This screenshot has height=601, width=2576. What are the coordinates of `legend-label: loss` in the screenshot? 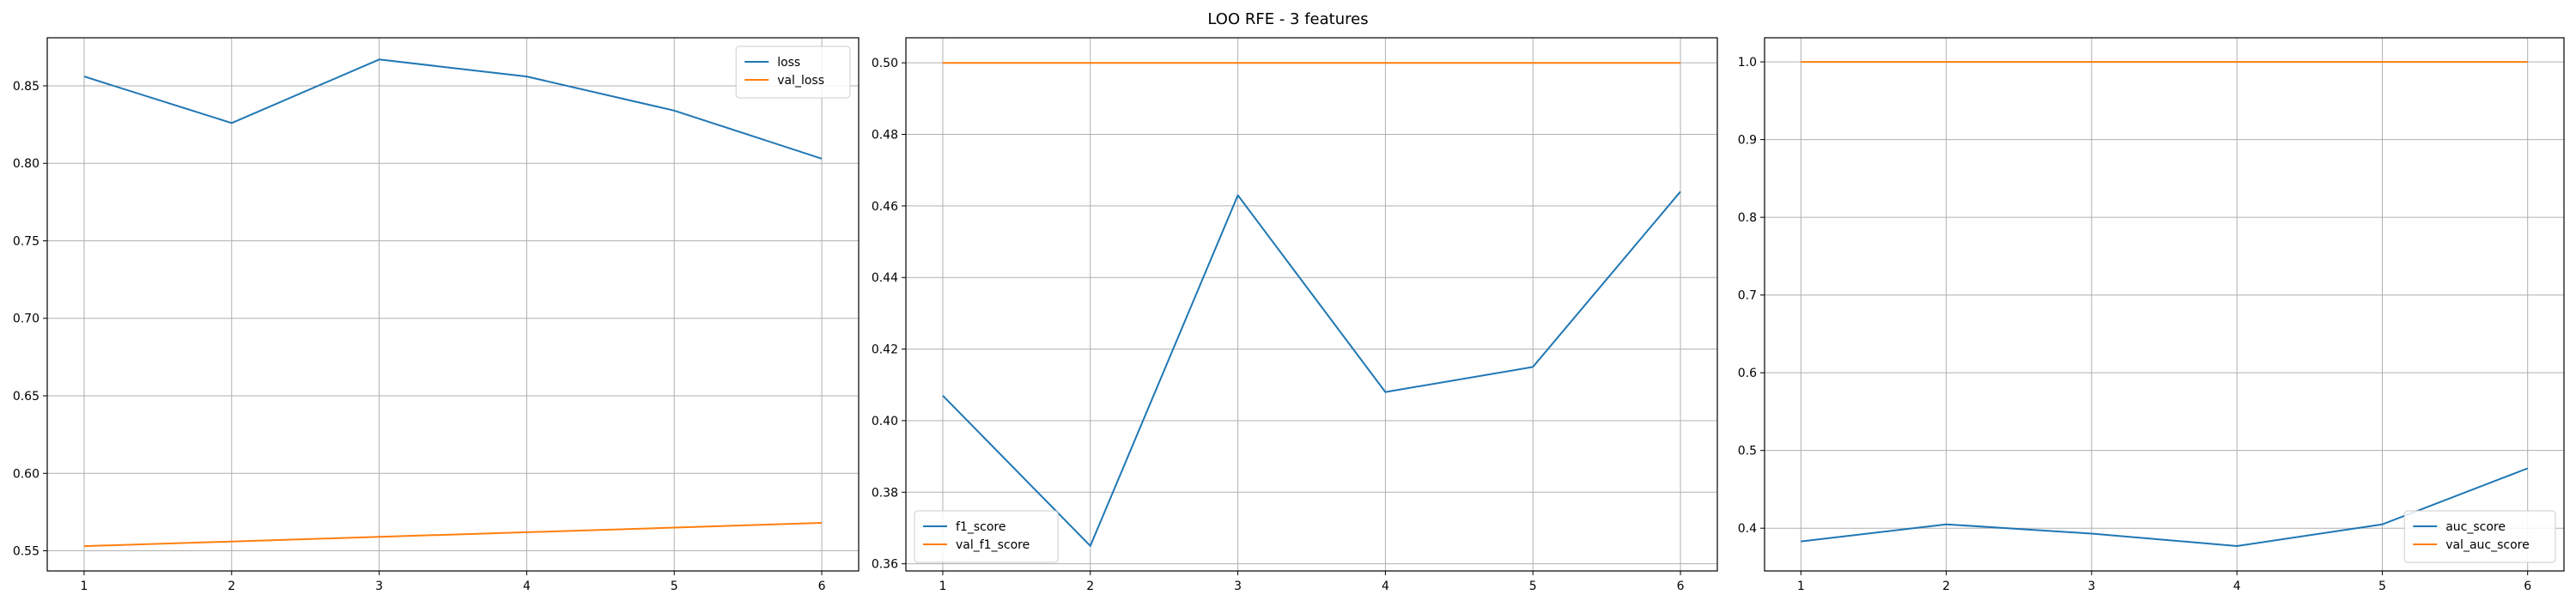 It's located at (788, 63).